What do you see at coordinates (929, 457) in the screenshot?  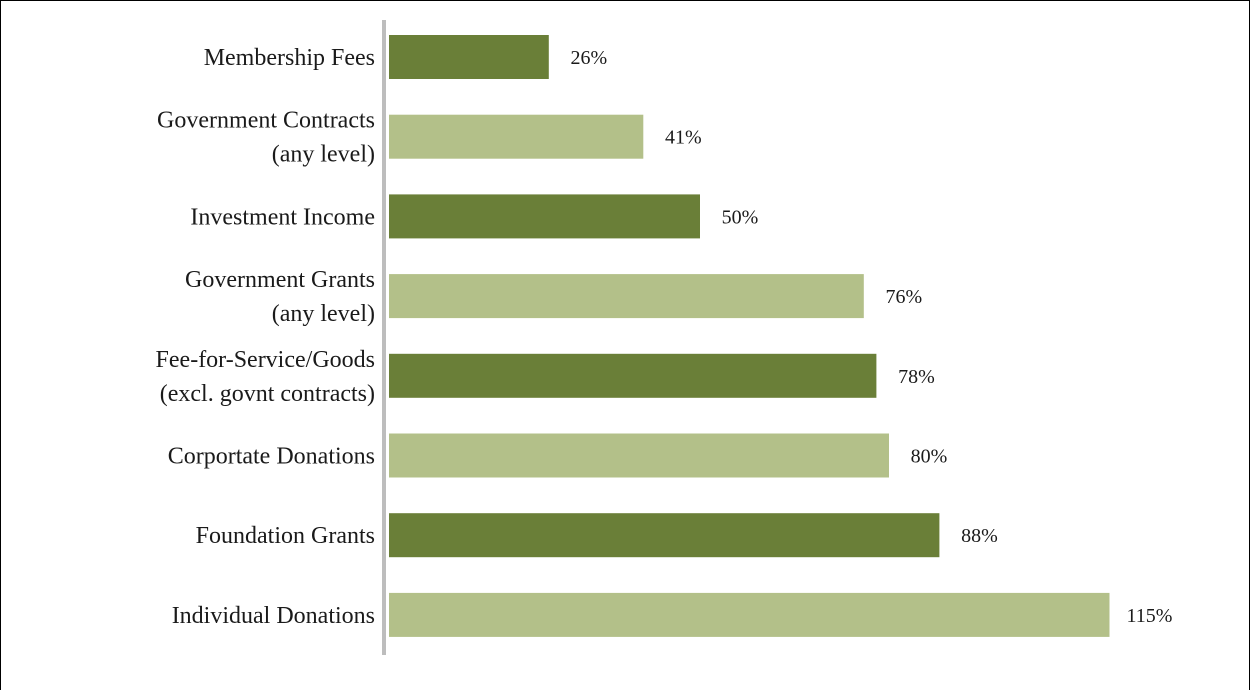 I see `value-label-5: 80%` at bounding box center [929, 457].